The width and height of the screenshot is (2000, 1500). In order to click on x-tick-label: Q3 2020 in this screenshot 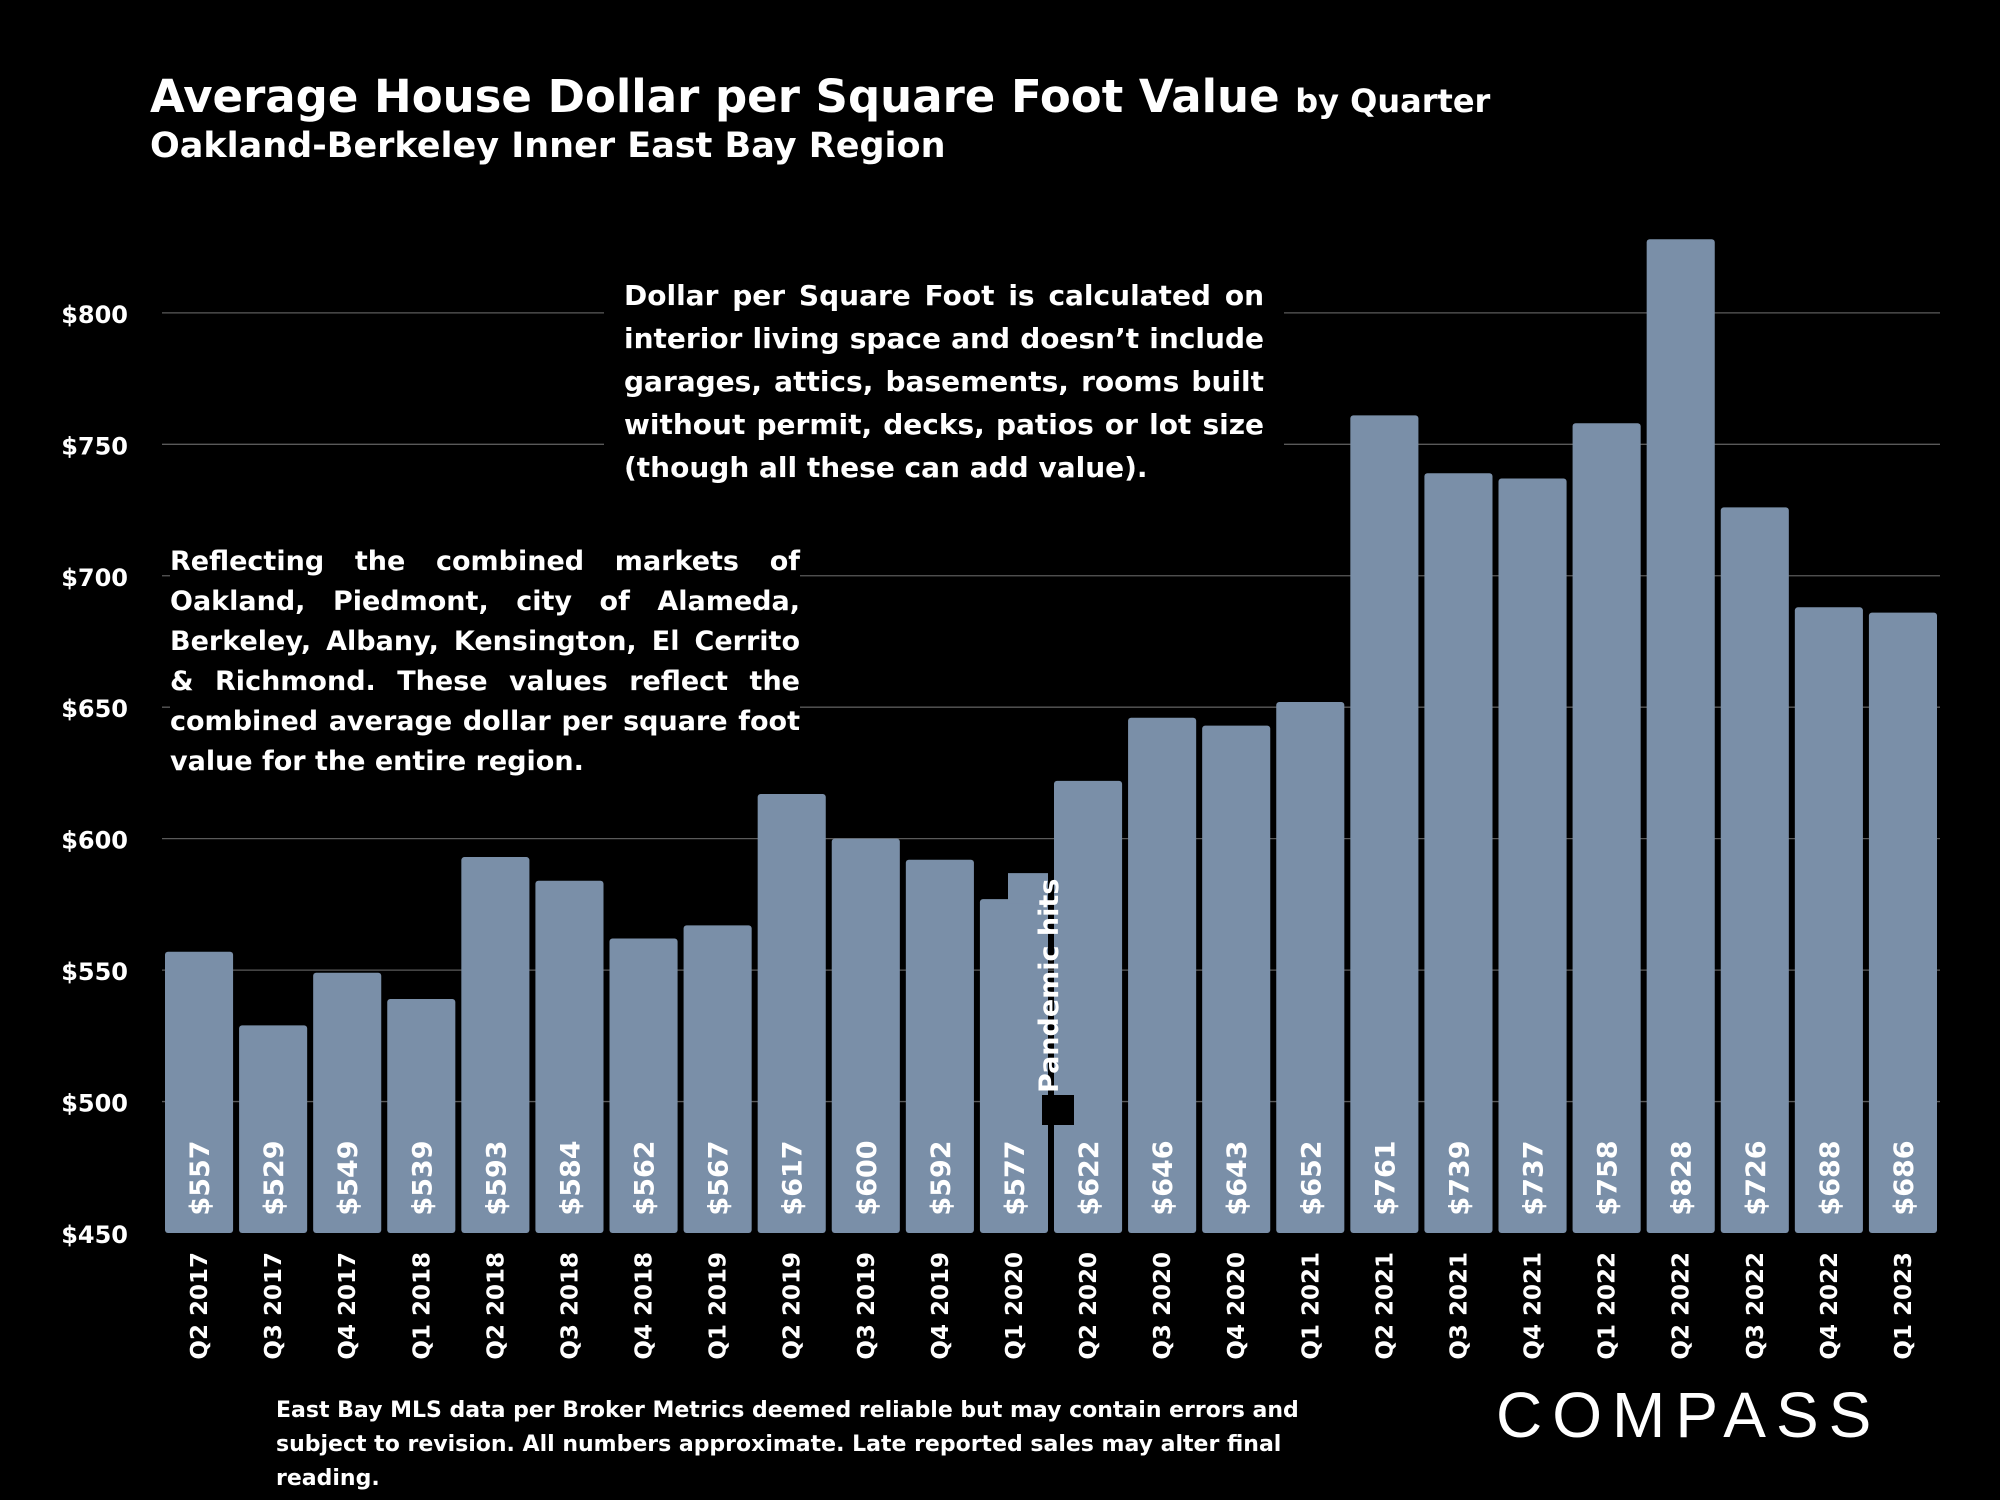, I will do `click(1163, 1306)`.